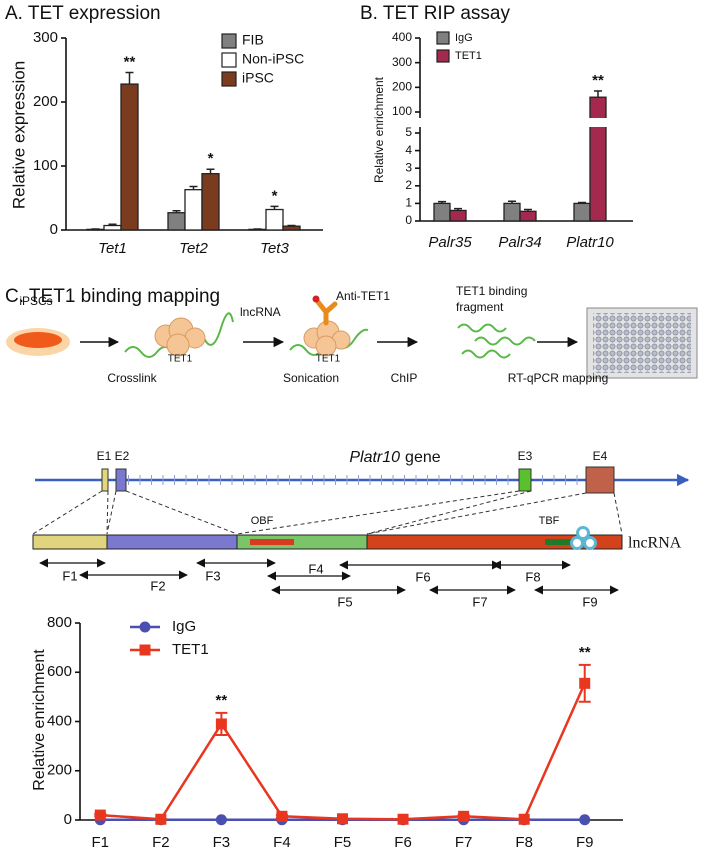  I want to click on gene-suffix: gene, so click(423, 457).